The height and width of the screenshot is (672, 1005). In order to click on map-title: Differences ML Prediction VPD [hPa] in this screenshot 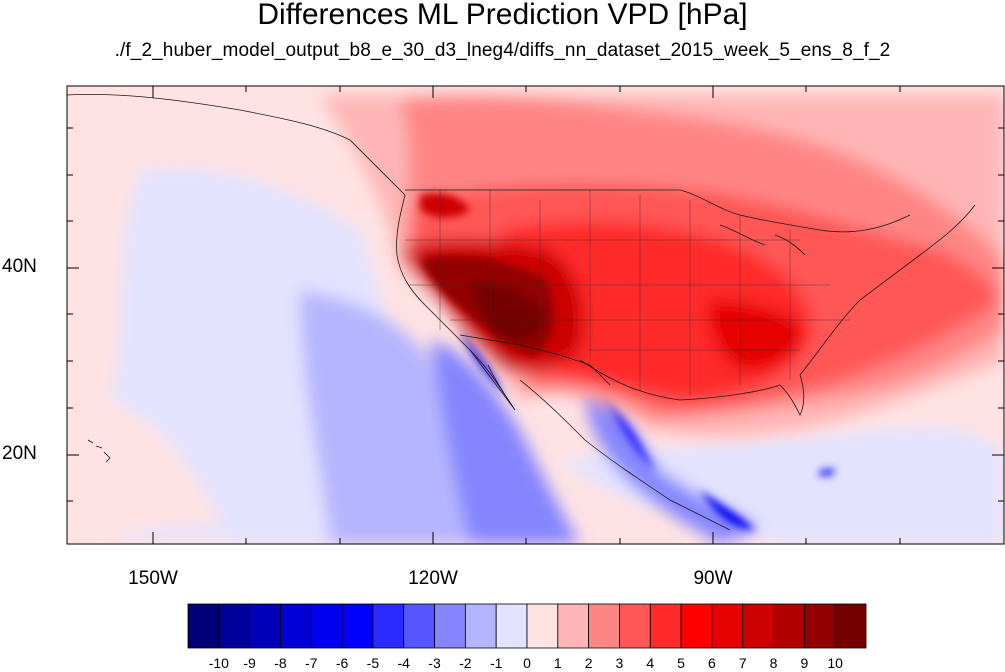, I will do `click(502, 15)`.